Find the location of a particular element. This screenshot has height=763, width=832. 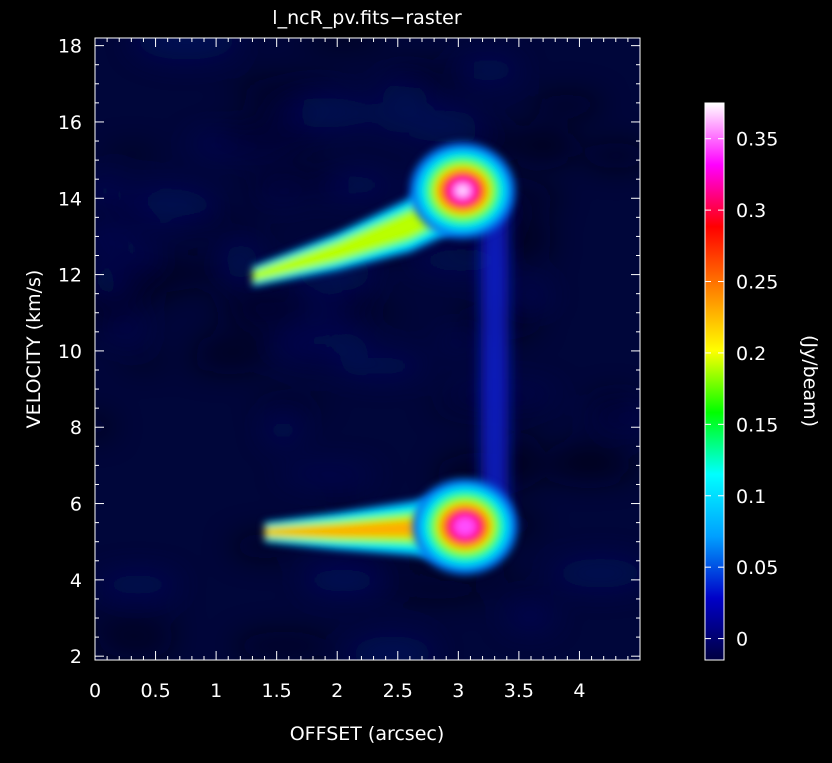

y-tick-label: 6 is located at coordinates (76, 505).